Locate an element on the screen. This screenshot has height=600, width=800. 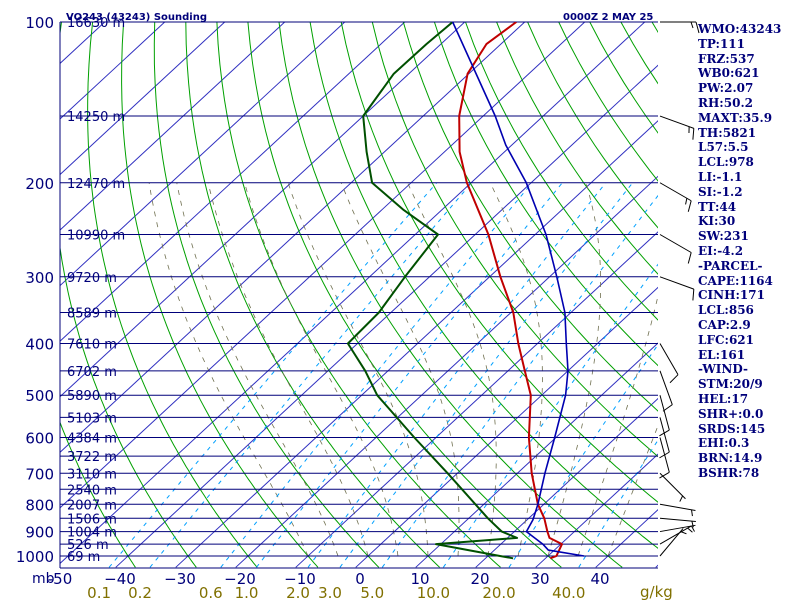
sounding-index-item: CINH:171 is located at coordinates (731, 295).